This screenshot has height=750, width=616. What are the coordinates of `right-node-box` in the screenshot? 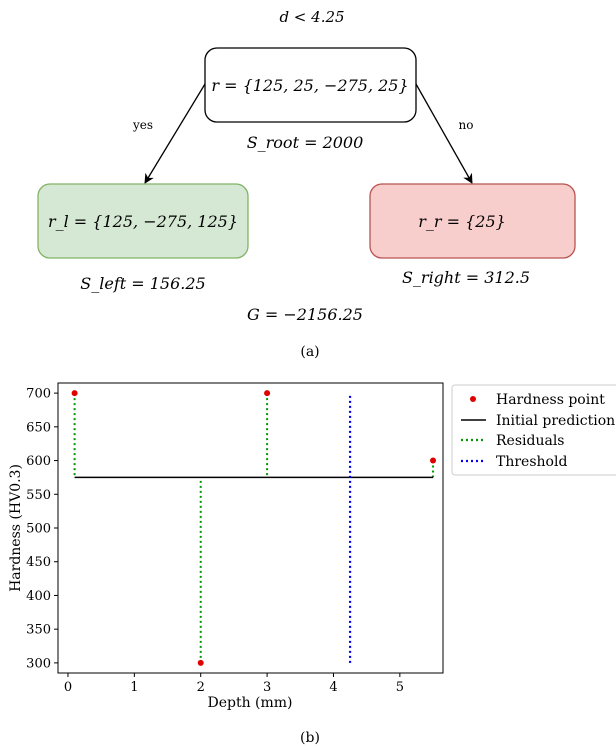 It's located at (472, 221).